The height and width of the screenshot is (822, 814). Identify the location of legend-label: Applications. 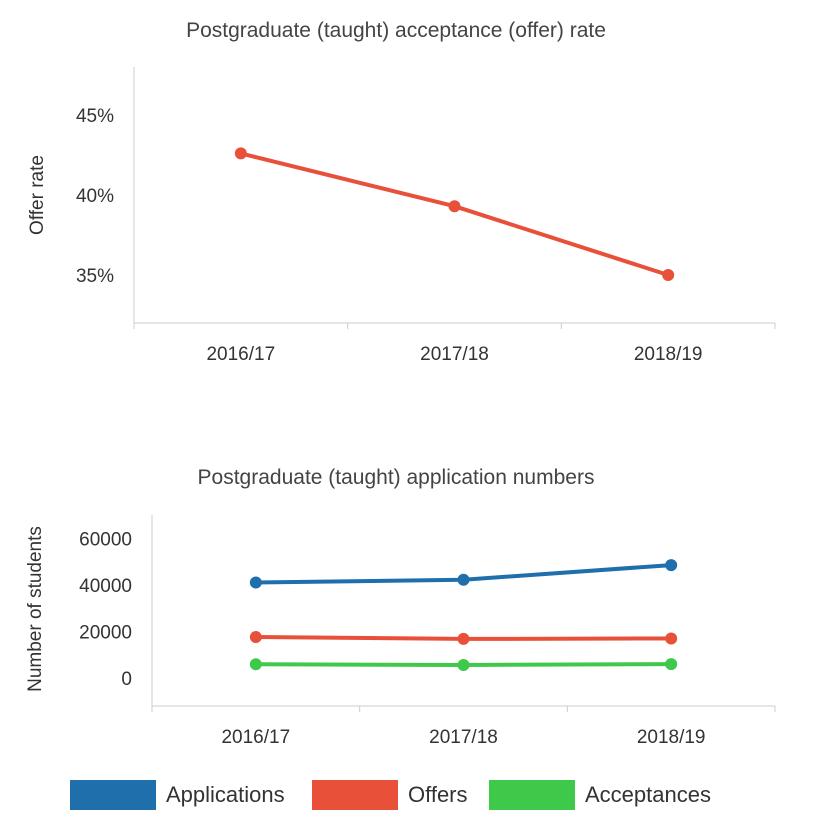
(225, 794).